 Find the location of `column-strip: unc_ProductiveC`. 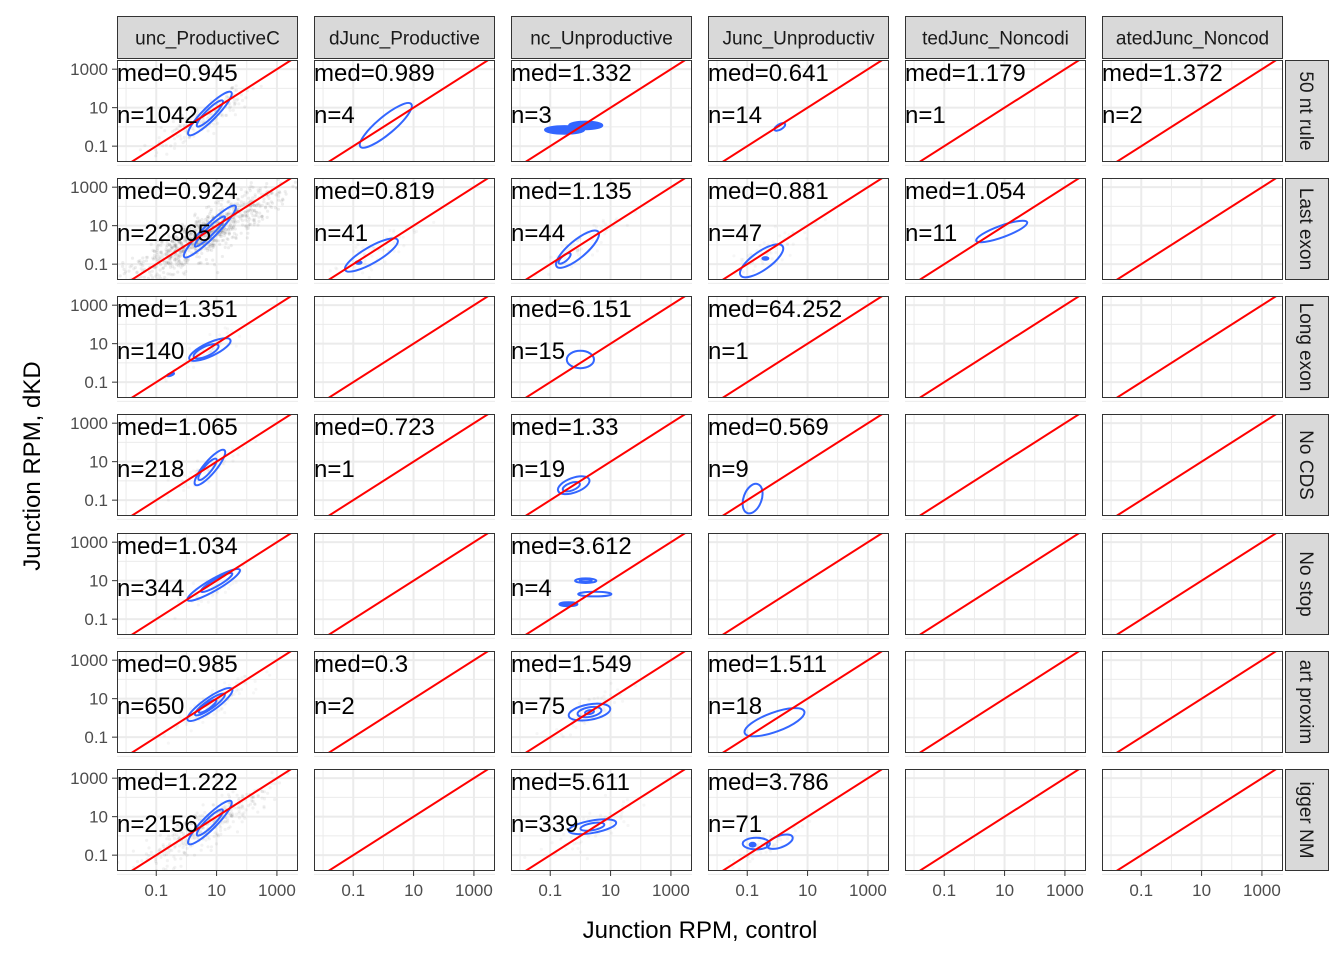

column-strip: unc_ProductiveC is located at coordinates (207, 37).